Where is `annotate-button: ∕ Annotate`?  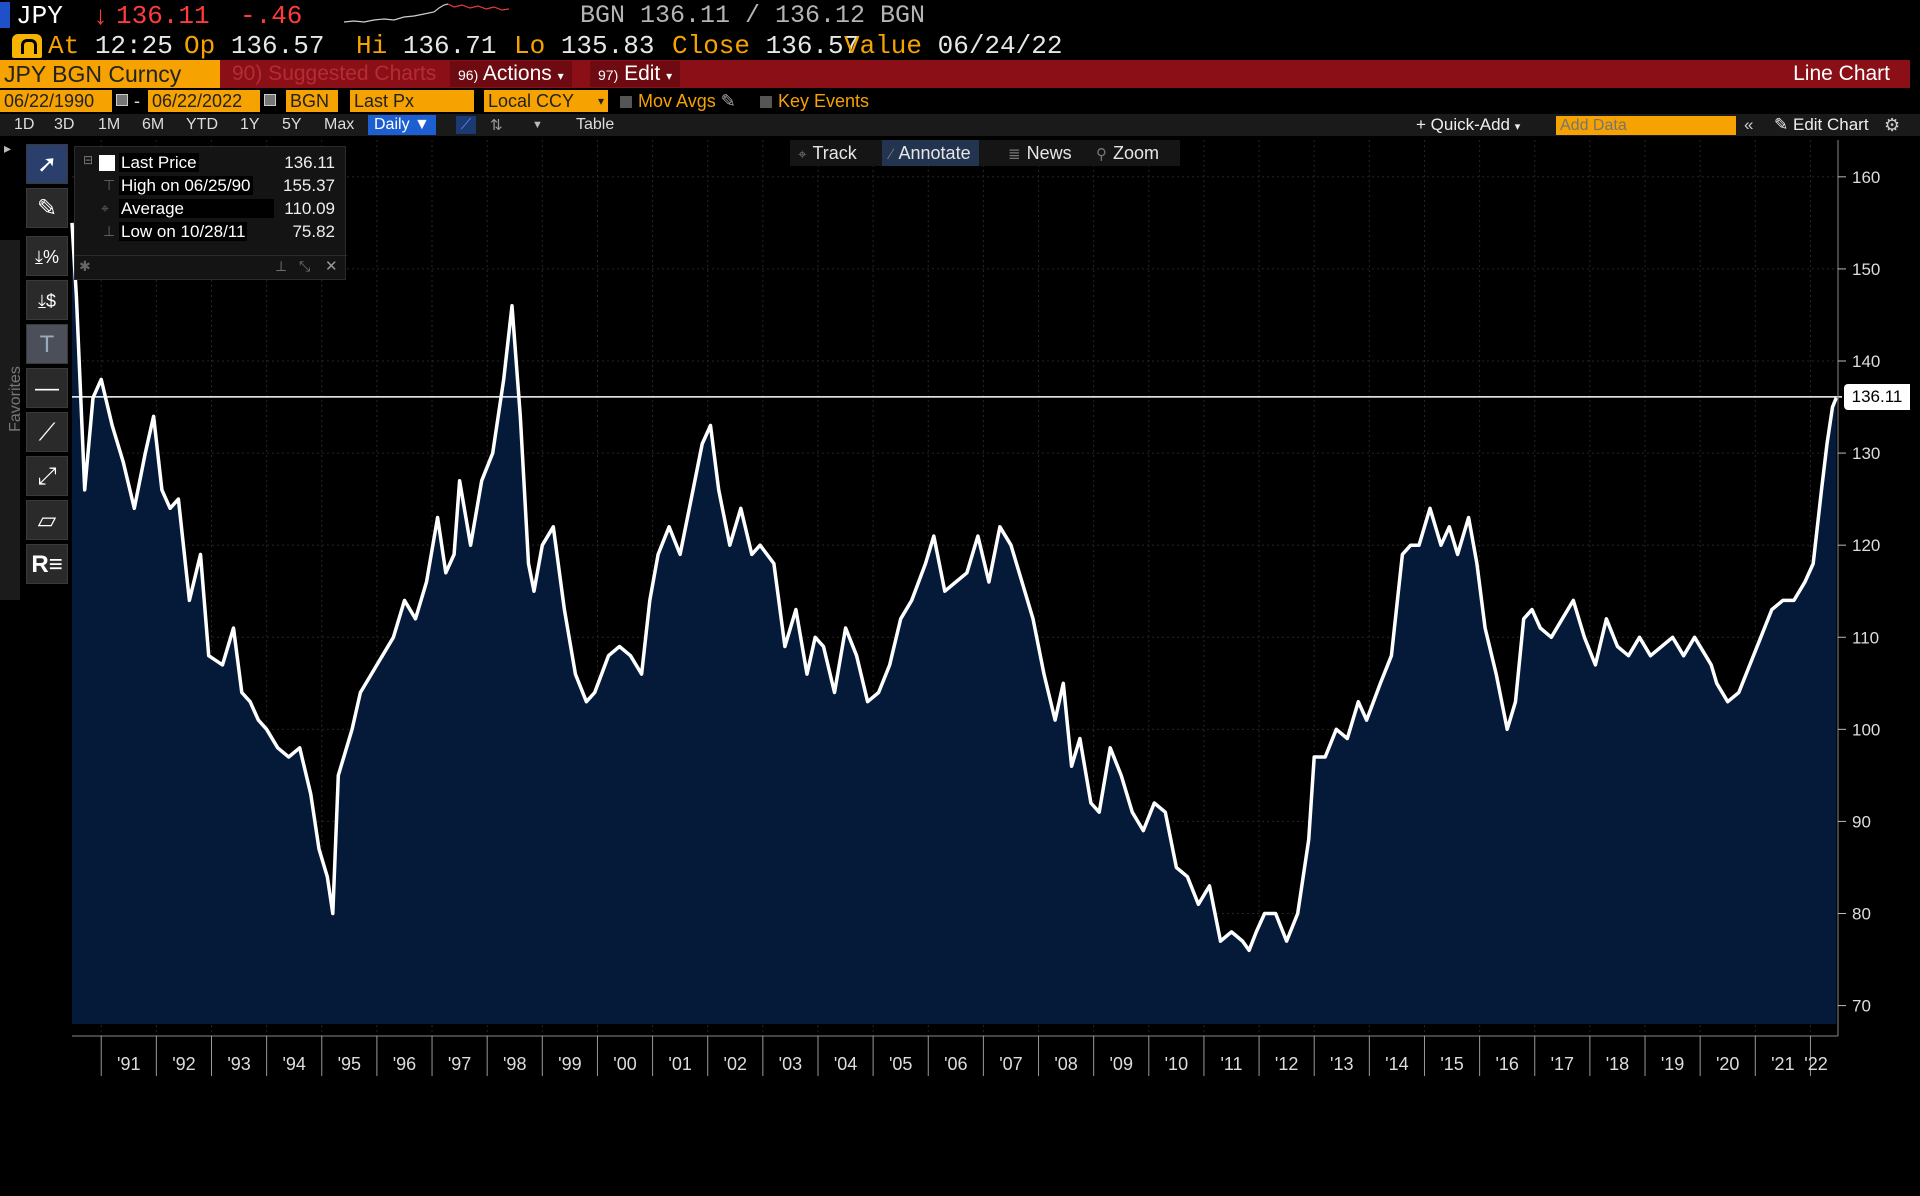 annotate-button: ∕ Annotate is located at coordinates (930, 153).